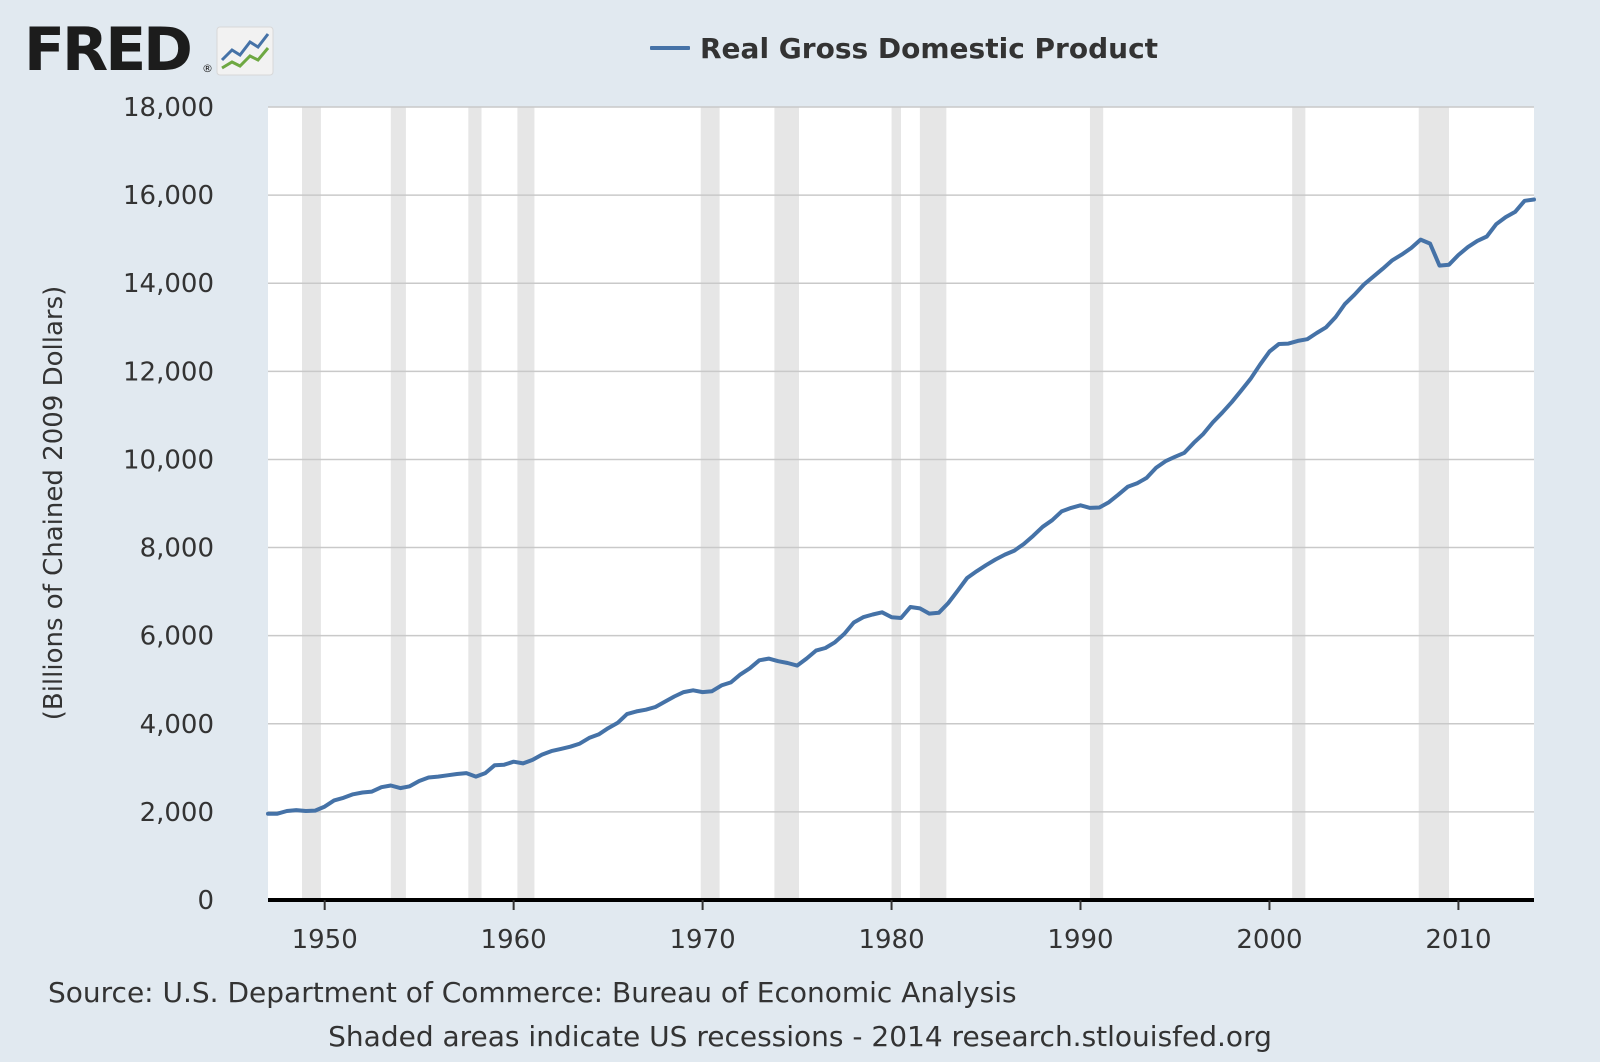  I want to click on x-tick-label: 1970, so click(703, 940).